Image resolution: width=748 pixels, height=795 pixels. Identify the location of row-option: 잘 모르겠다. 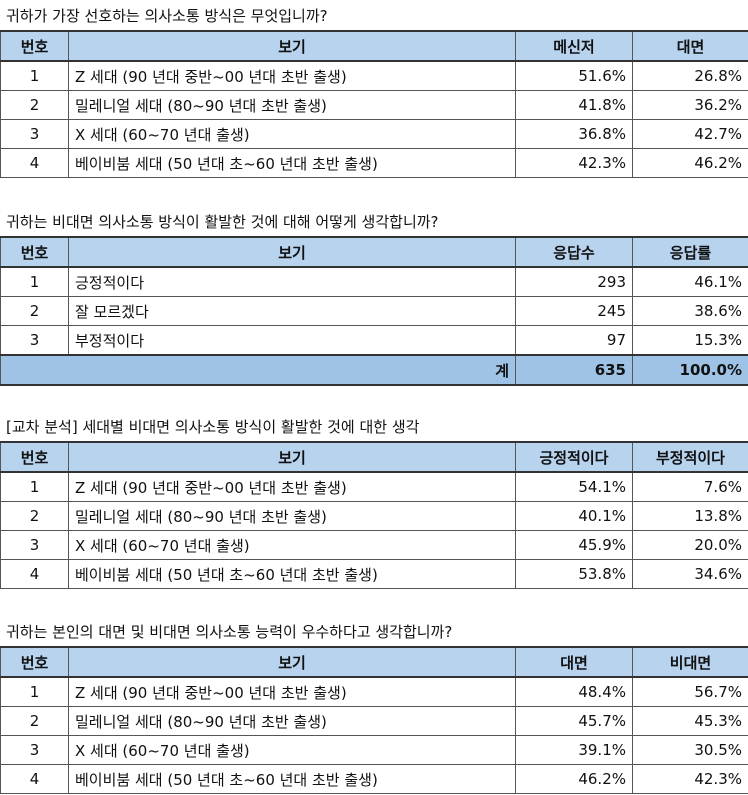
(292, 311).